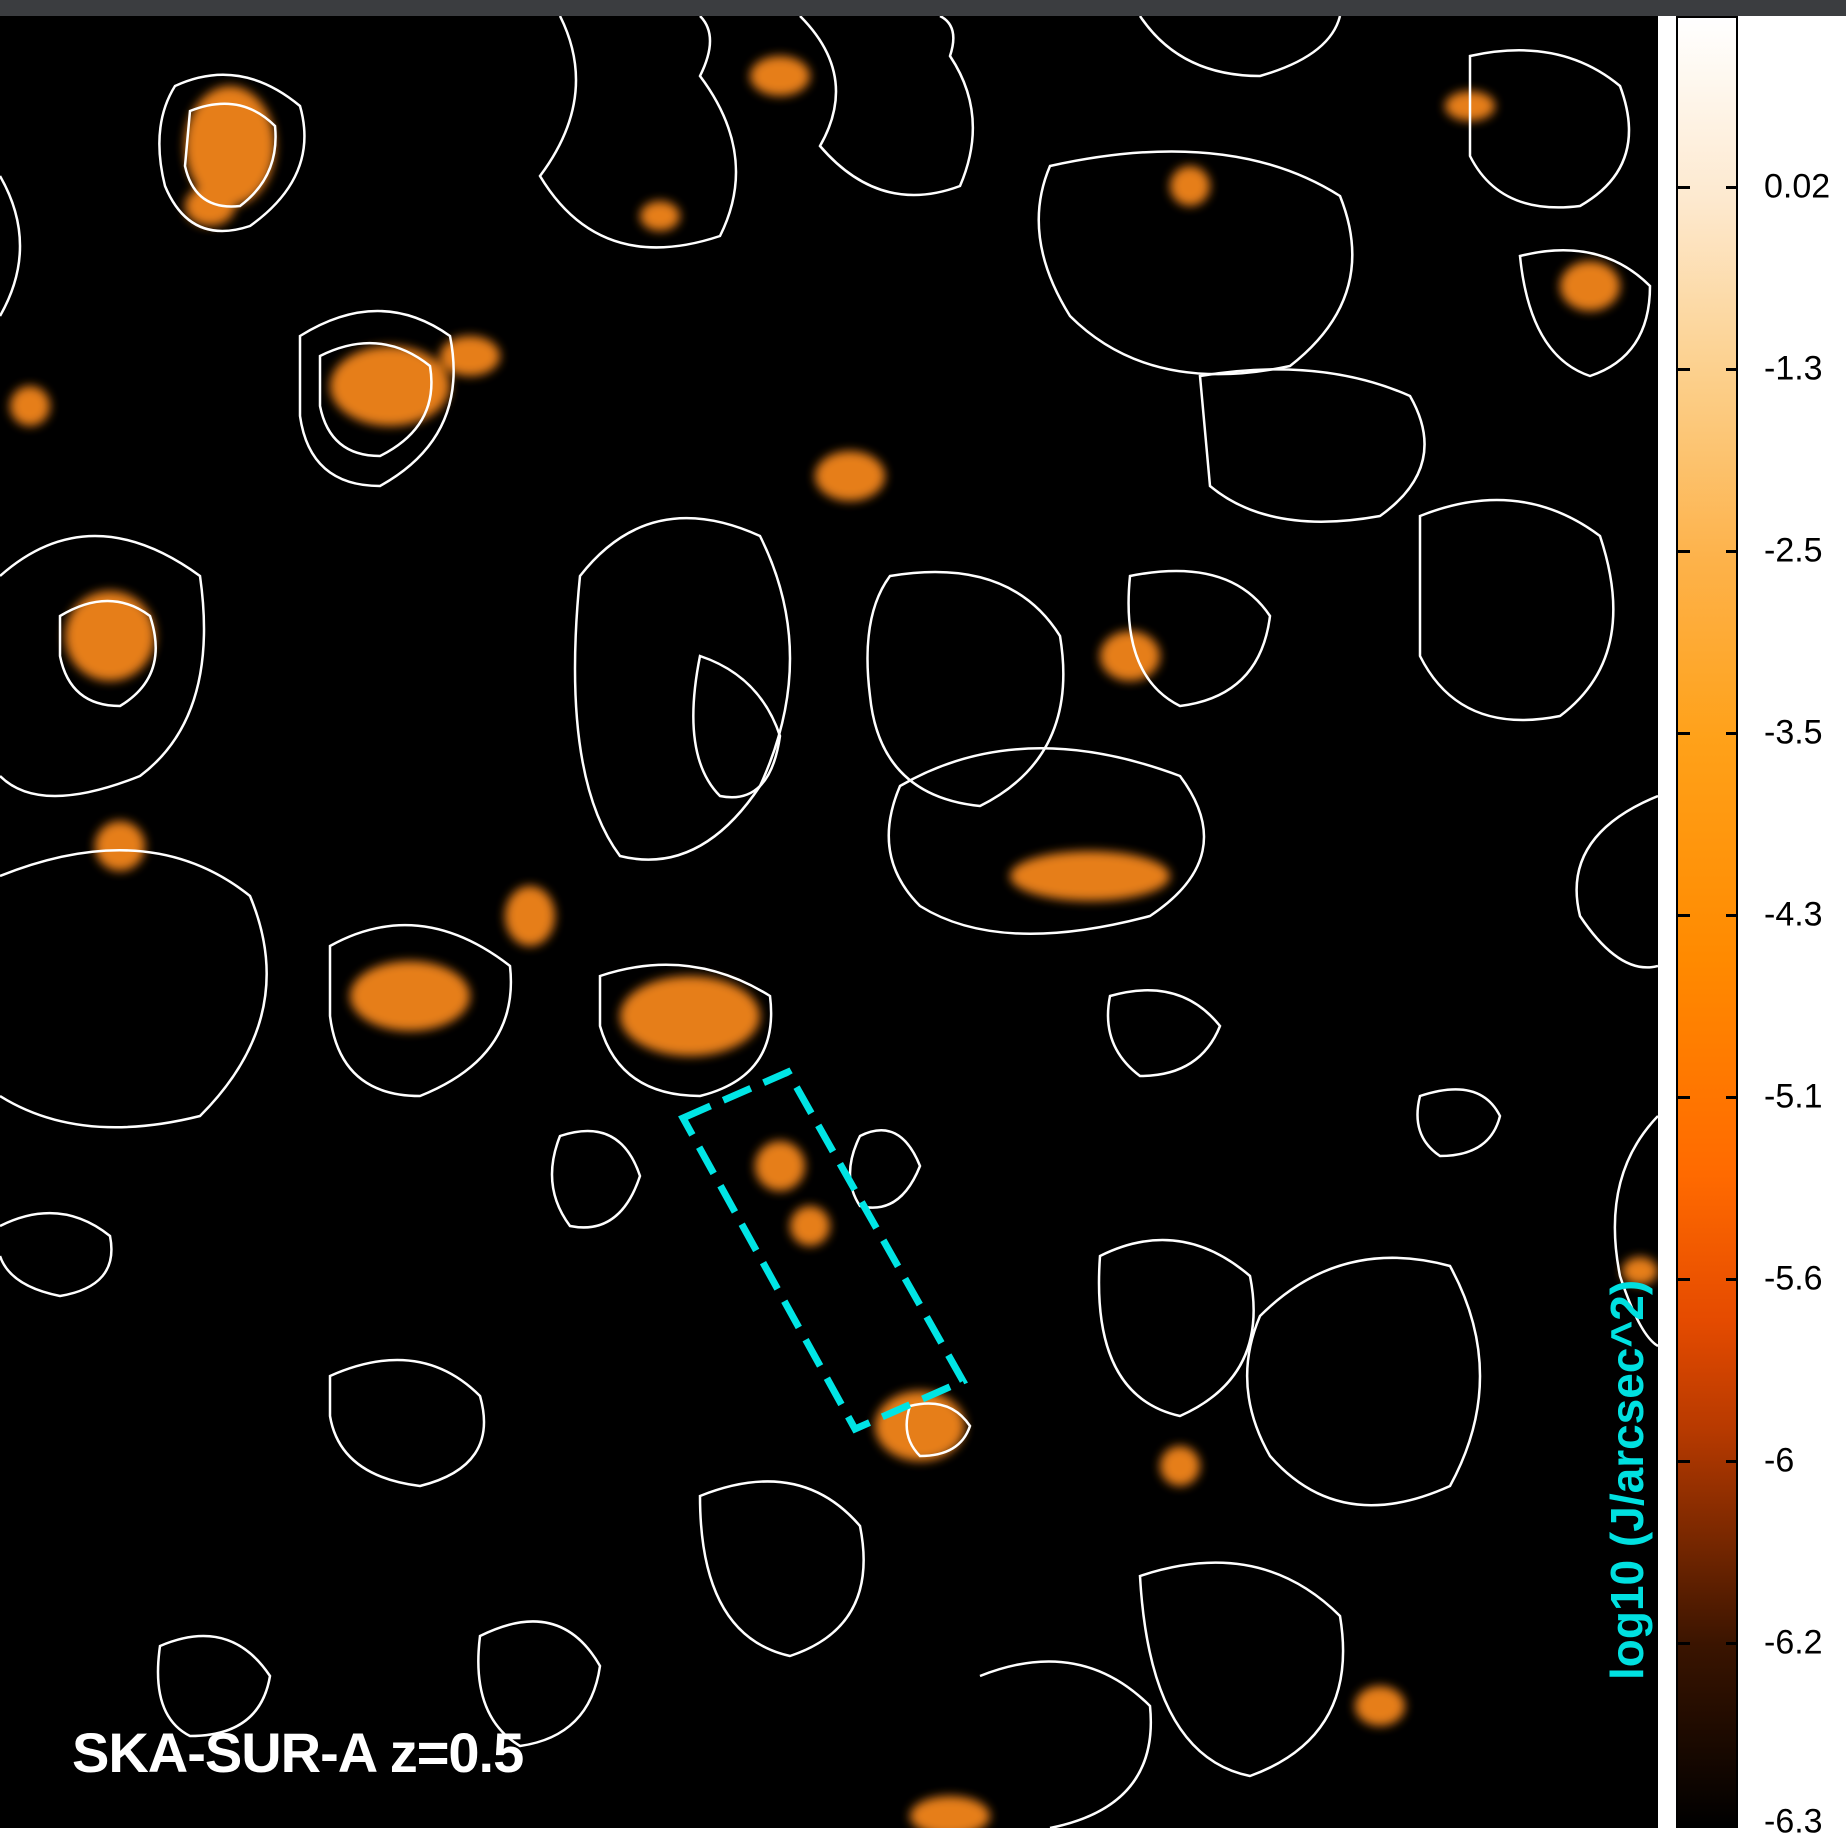 The image size is (1846, 1844). I want to click on map-label: SKA-SUR-A z=0.5, so click(298, 1752).